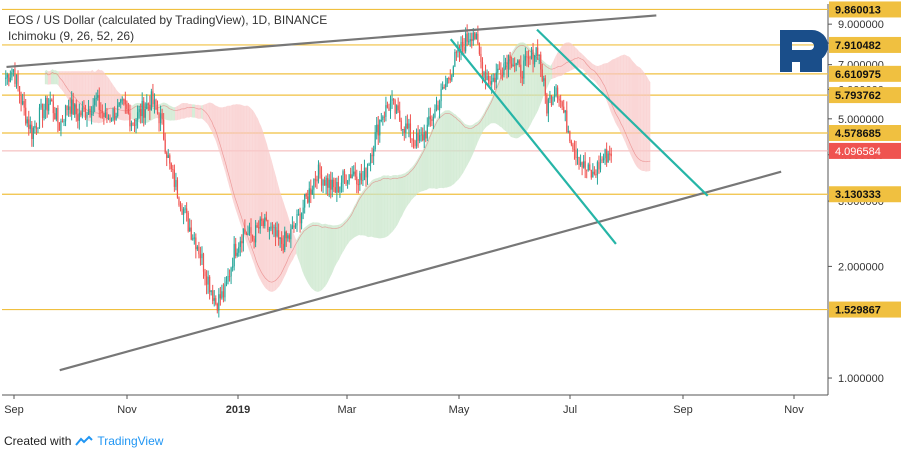  What do you see at coordinates (858, 134) in the screenshot?
I see `level-label: 4.578685` at bounding box center [858, 134].